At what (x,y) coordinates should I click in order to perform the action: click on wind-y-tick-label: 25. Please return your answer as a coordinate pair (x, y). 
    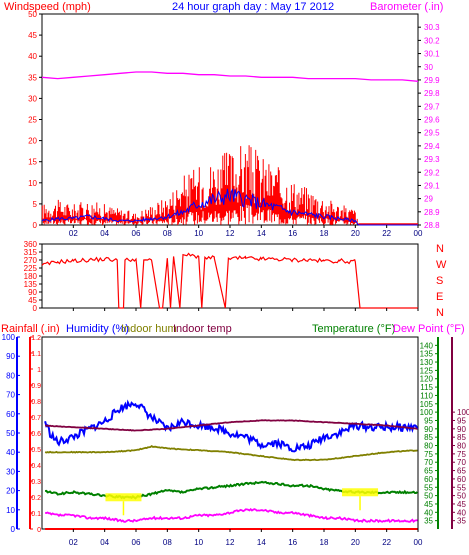
    Looking at the image, I should click on (32, 120).